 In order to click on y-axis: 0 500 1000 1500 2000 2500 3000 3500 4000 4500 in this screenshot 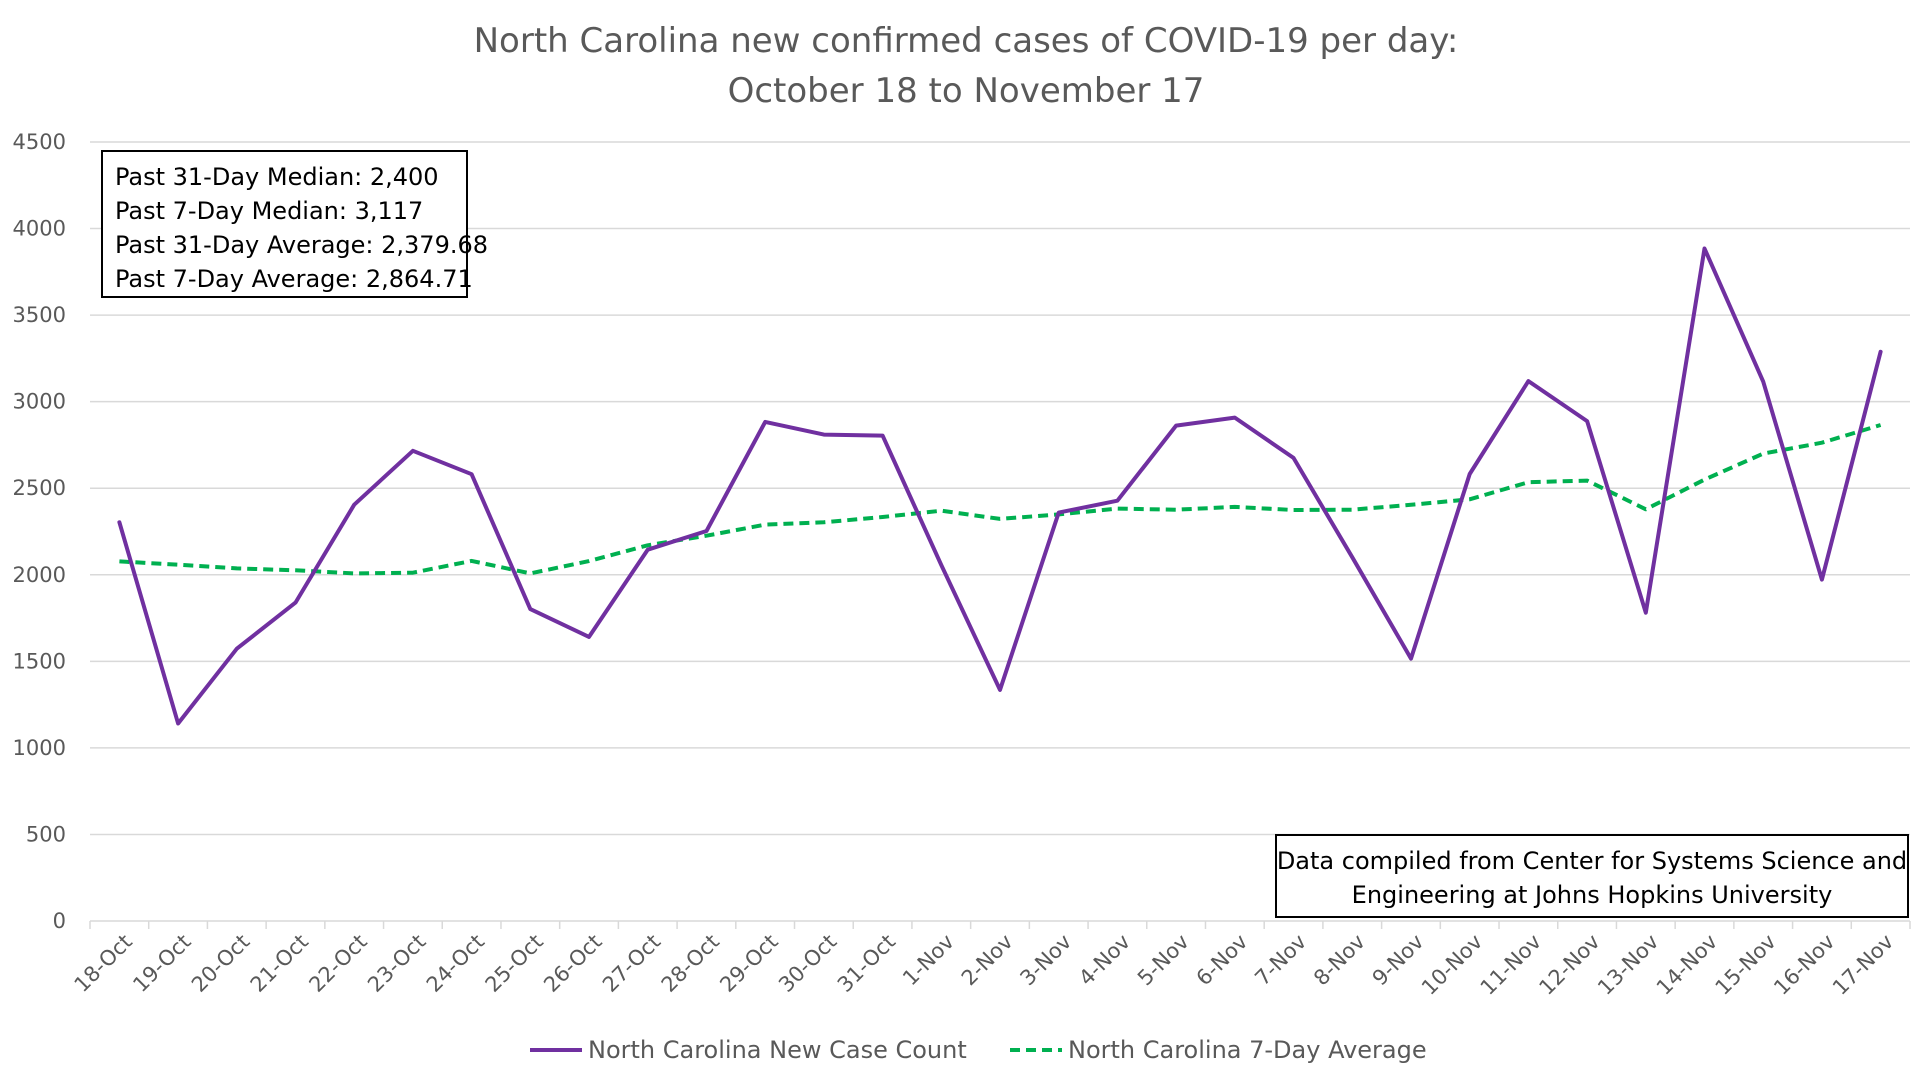, I will do `click(39, 531)`.